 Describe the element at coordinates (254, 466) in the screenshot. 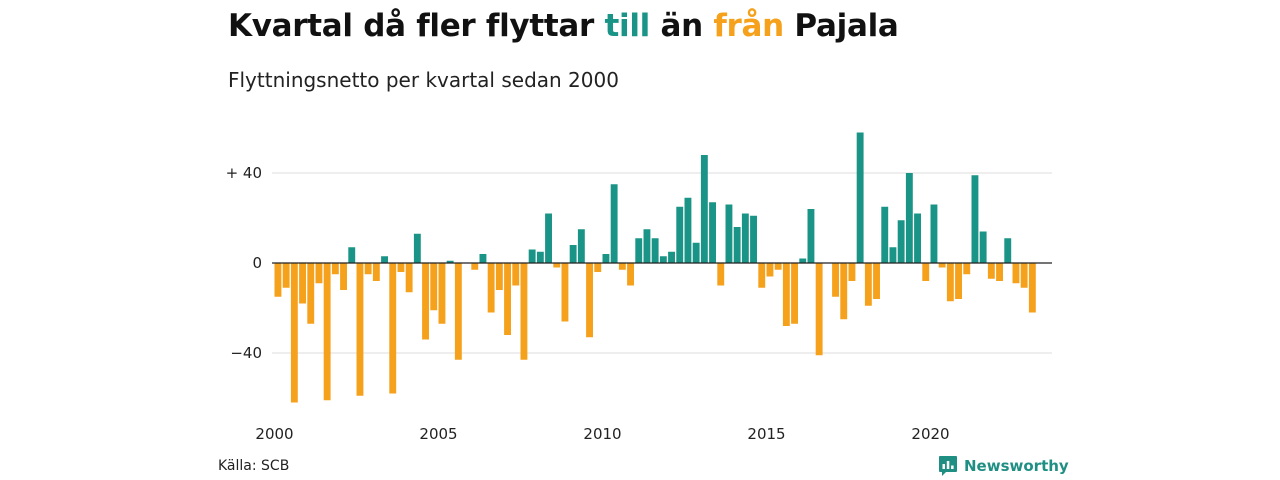

I see `source-note: Källa: SCB` at that location.